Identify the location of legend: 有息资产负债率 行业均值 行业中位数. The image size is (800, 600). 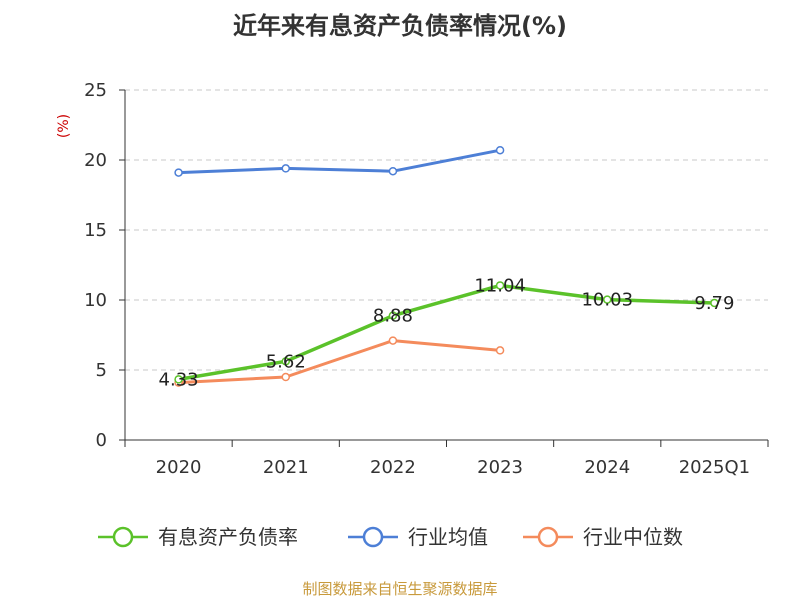
(390, 537).